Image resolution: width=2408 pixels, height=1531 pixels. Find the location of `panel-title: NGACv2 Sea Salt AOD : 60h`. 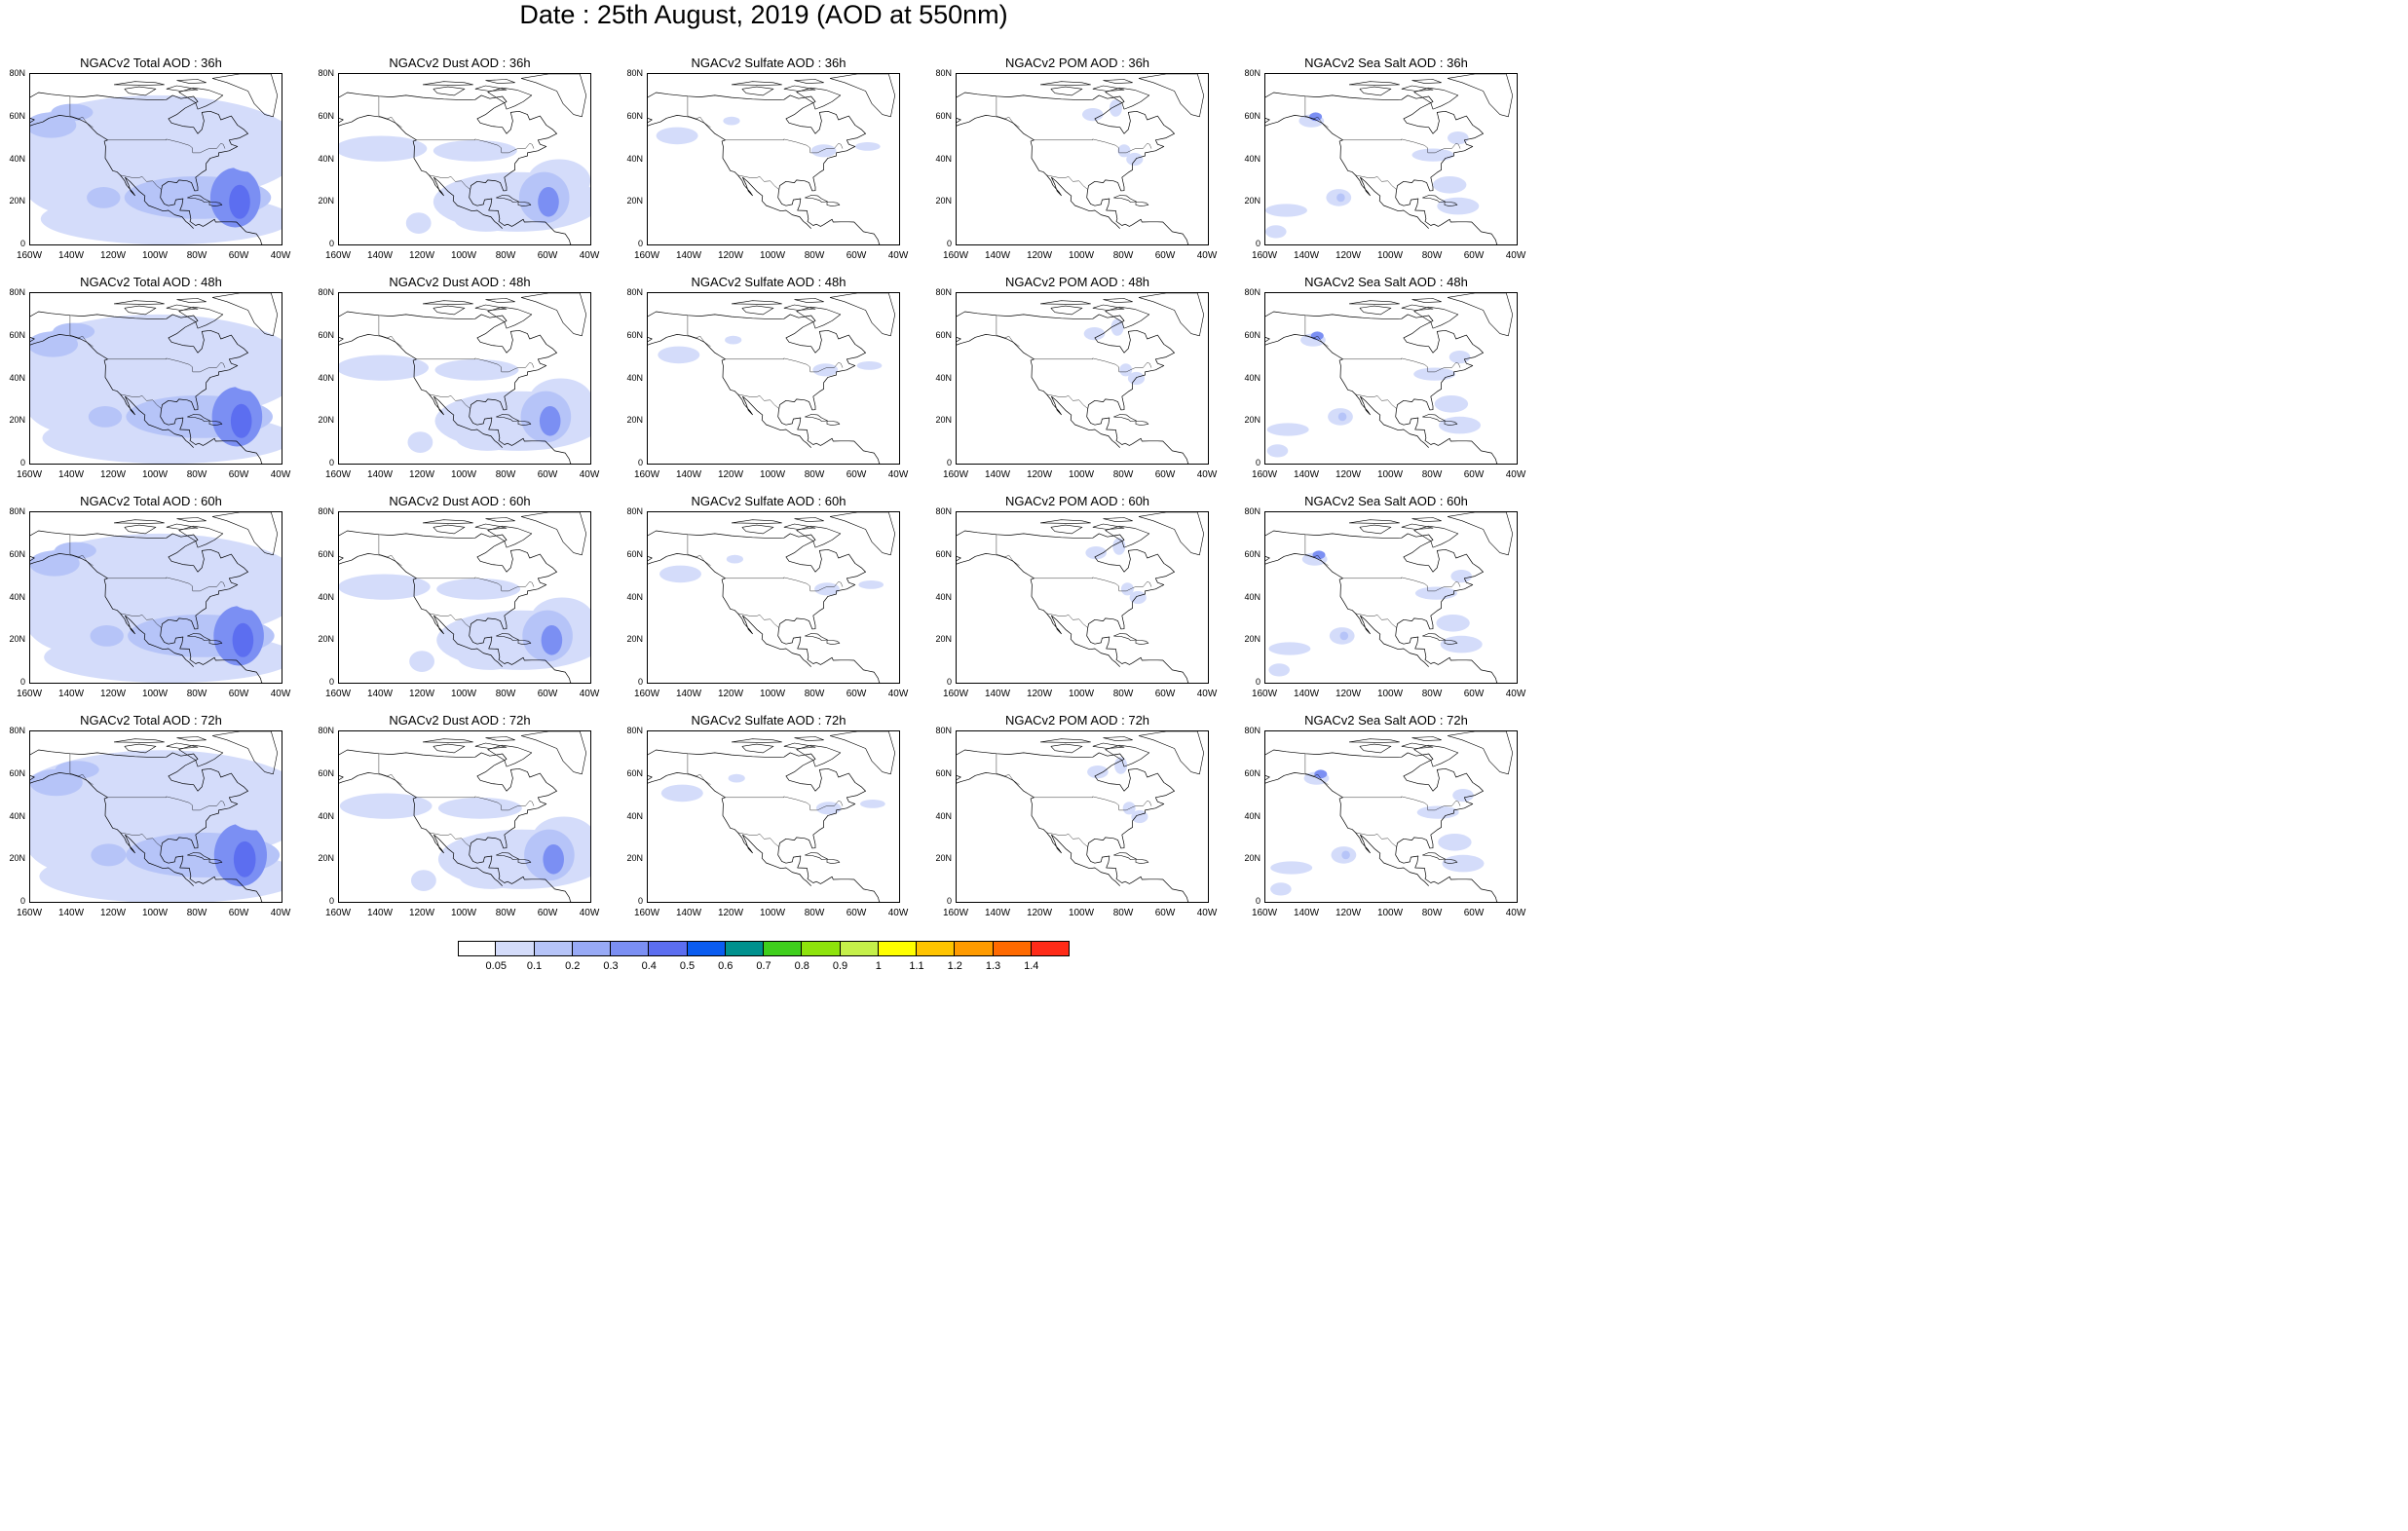

panel-title: NGACv2 Sea Salt AOD : 60h is located at coordinates (1386, 501).